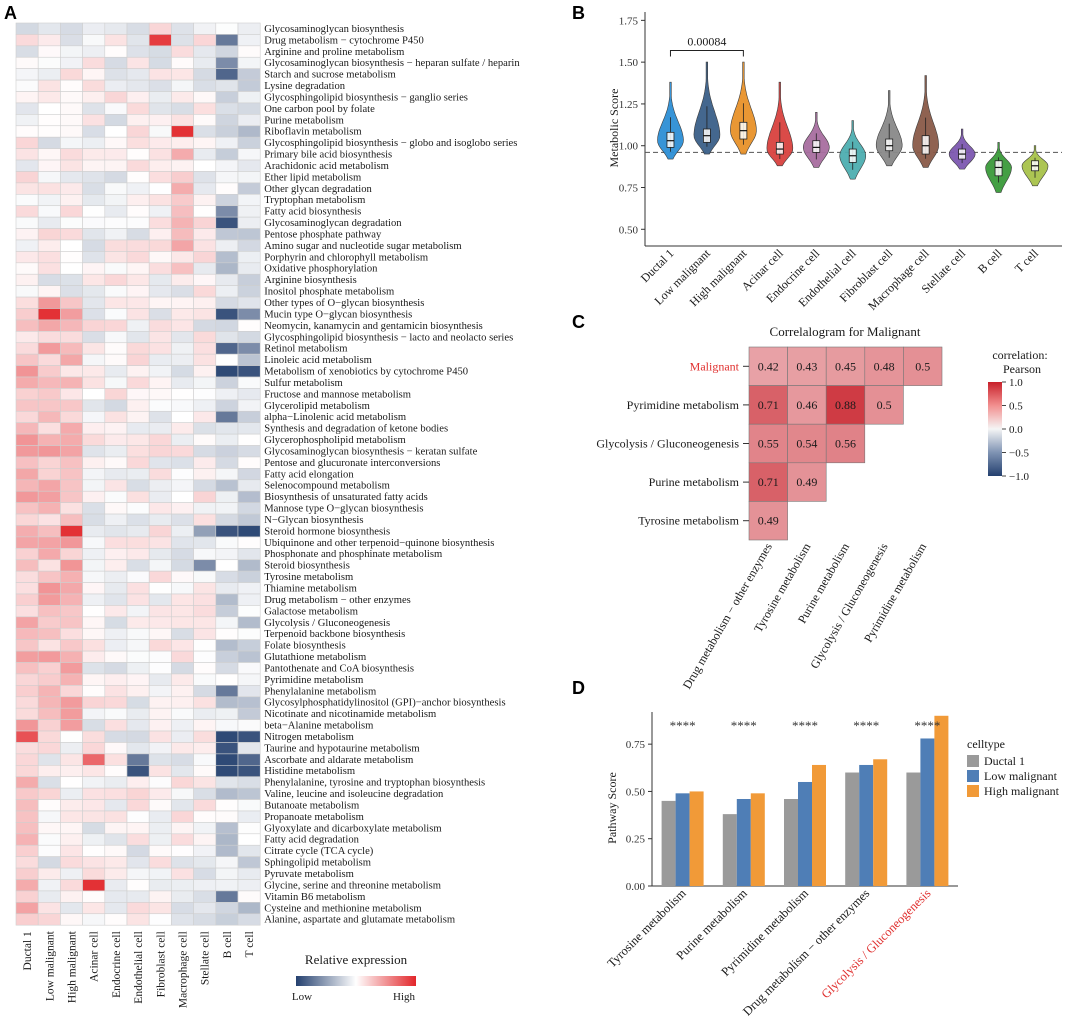  What do you see at coordinates (706, 45) in the screenshot?
I see `violin-comparison: 0.00084` at bounding box center [706, 45].